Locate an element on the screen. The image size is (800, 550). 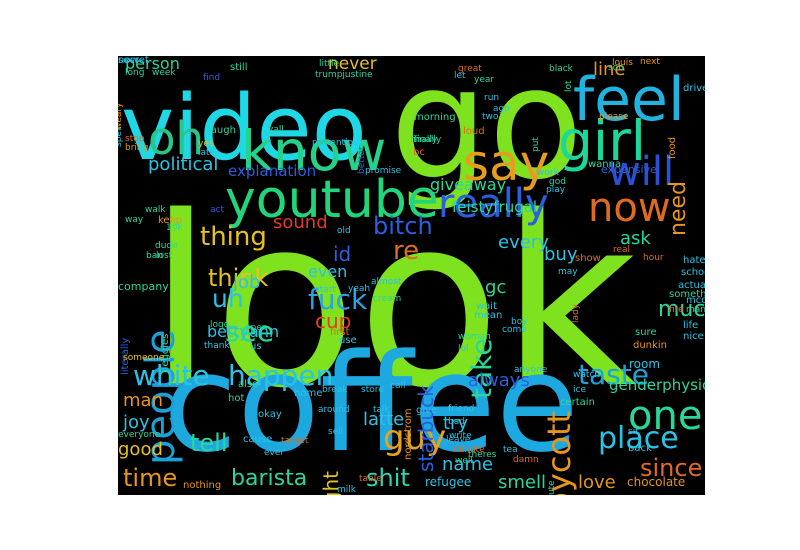
cloud-word: play is located at coordinates (556, 190).